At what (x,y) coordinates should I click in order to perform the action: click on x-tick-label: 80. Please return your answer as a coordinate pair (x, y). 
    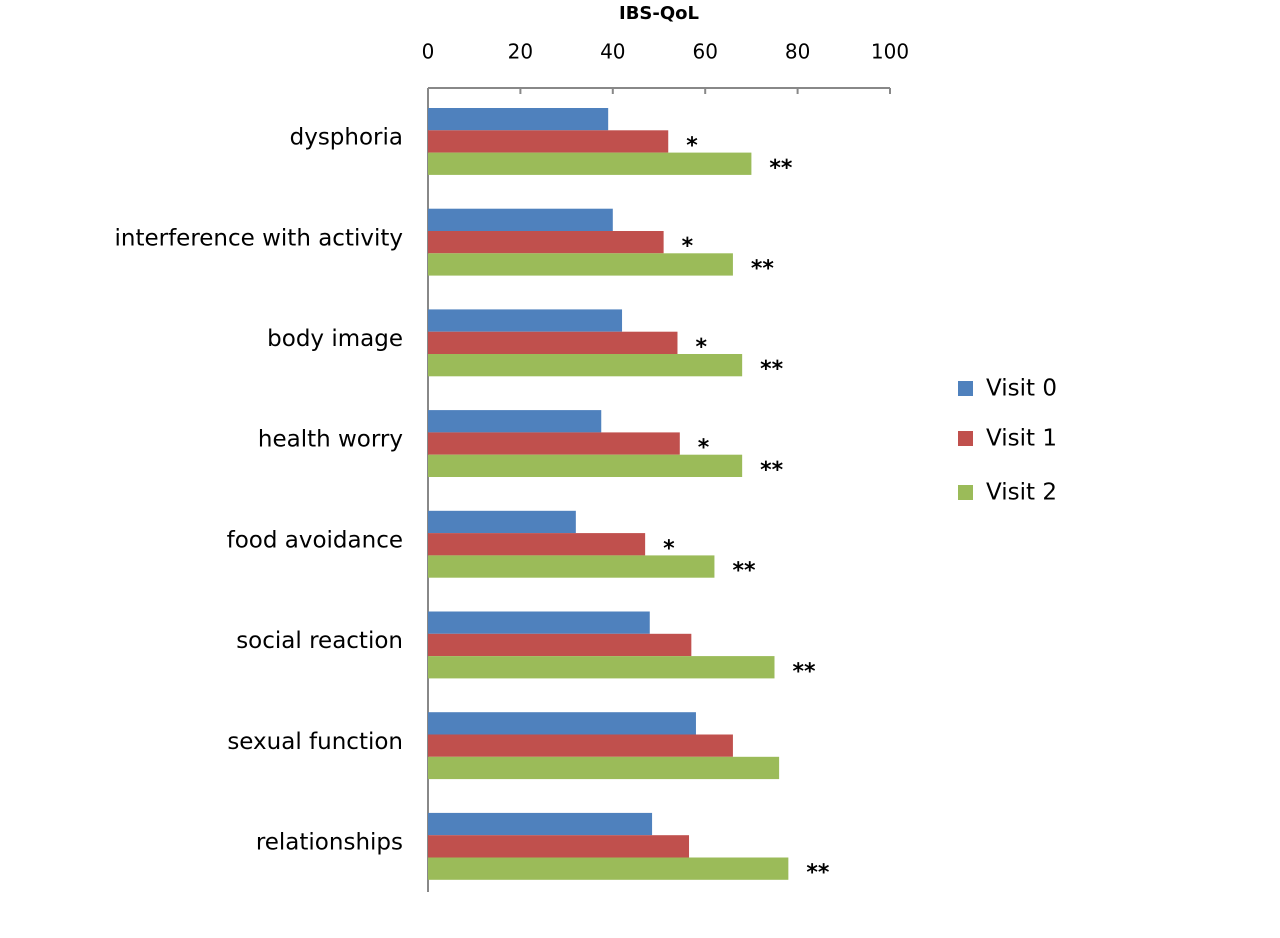
    Looking at the image, I should click on (797, 52).